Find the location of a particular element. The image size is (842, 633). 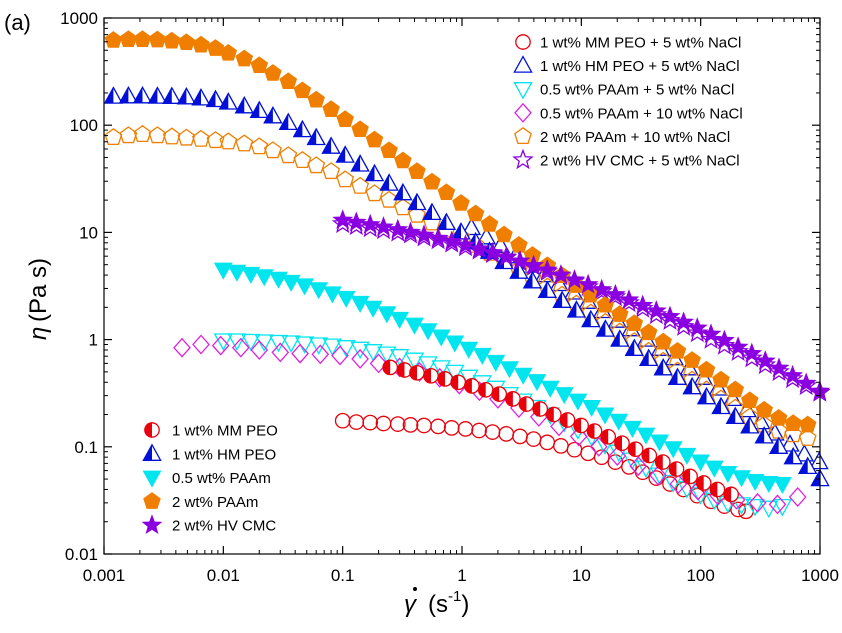

legend-label-s9: 0.5 wt% PAAm is located at coordinates (221, 478).